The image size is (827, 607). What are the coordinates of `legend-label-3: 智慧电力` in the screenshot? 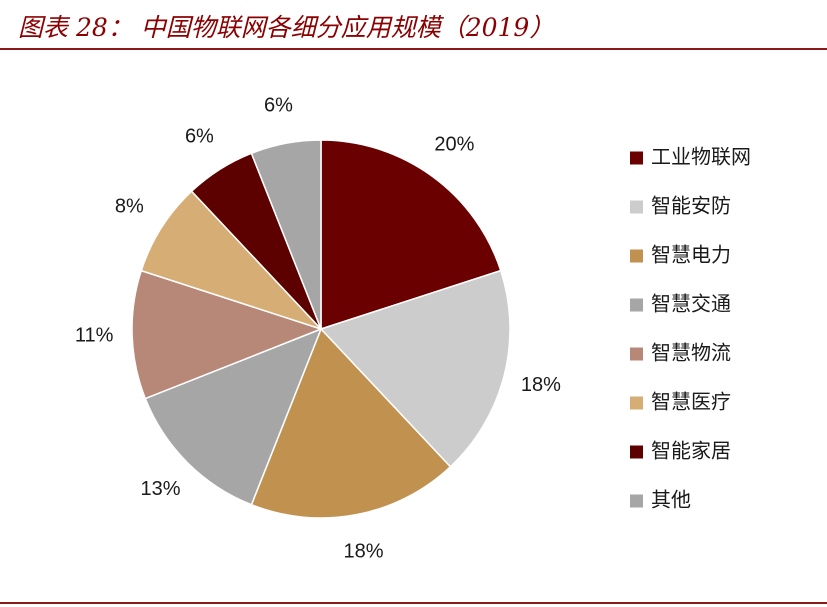 It's located at (691, 255).